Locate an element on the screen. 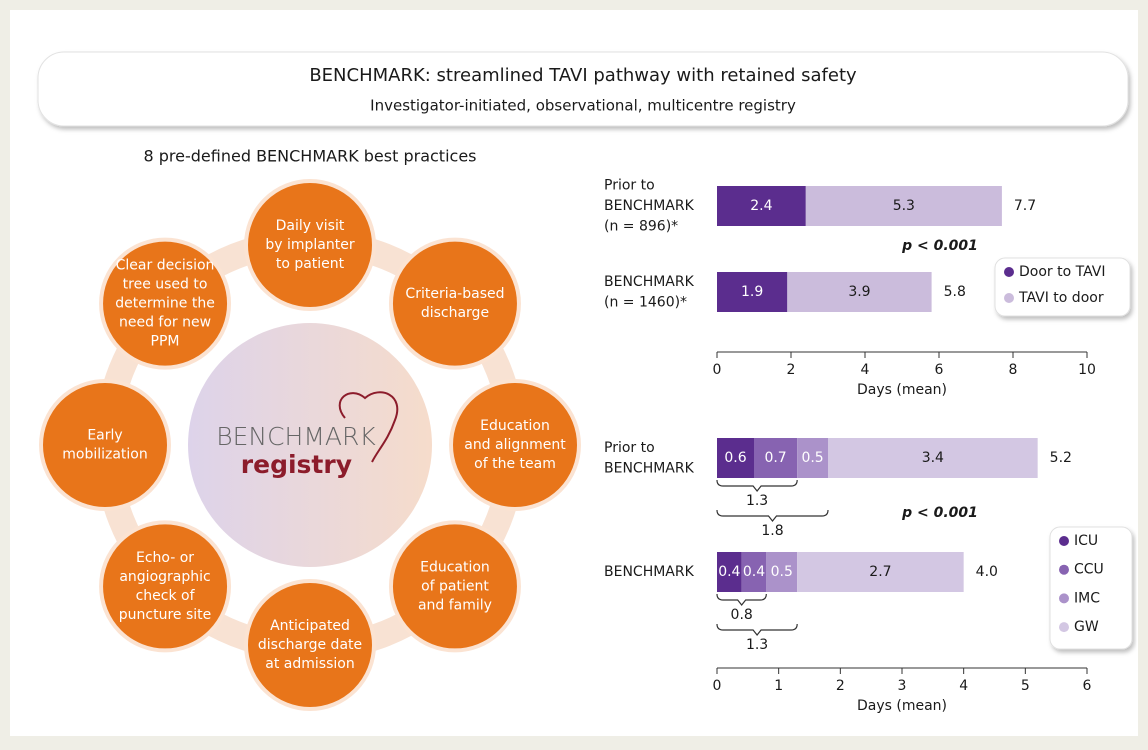  logo-sub: registry is located at coordinates (296, 464).